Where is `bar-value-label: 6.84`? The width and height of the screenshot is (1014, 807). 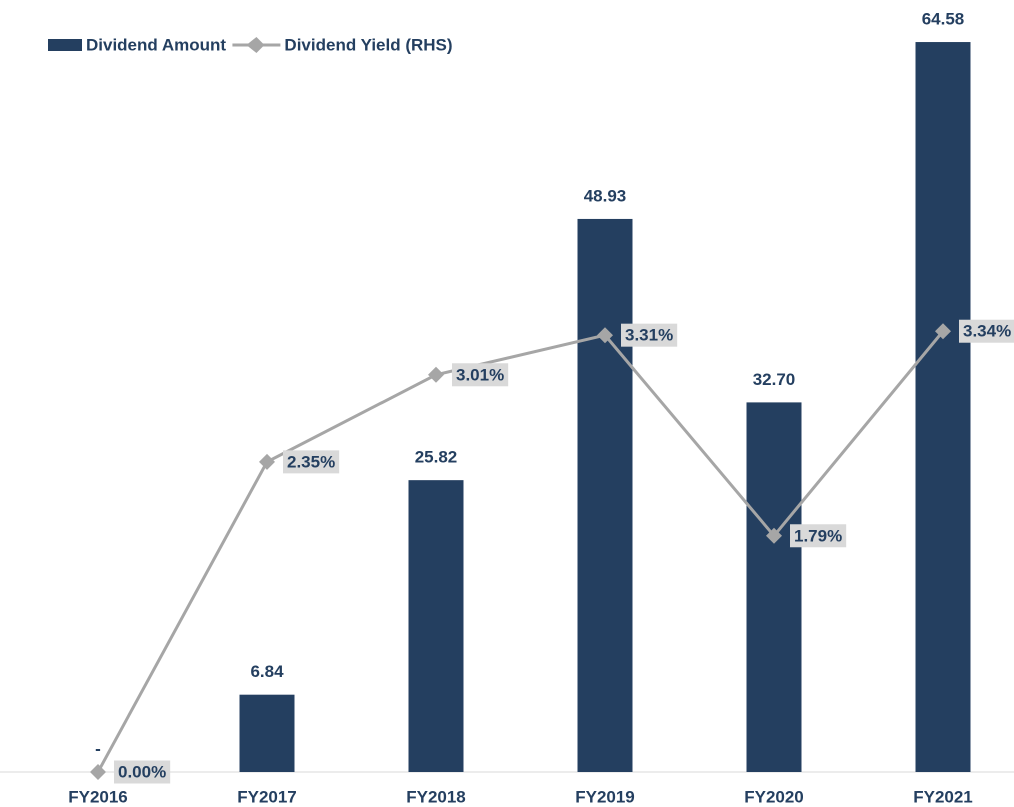
bar-value-label: 6.84 is located at coordinates (267, 671).